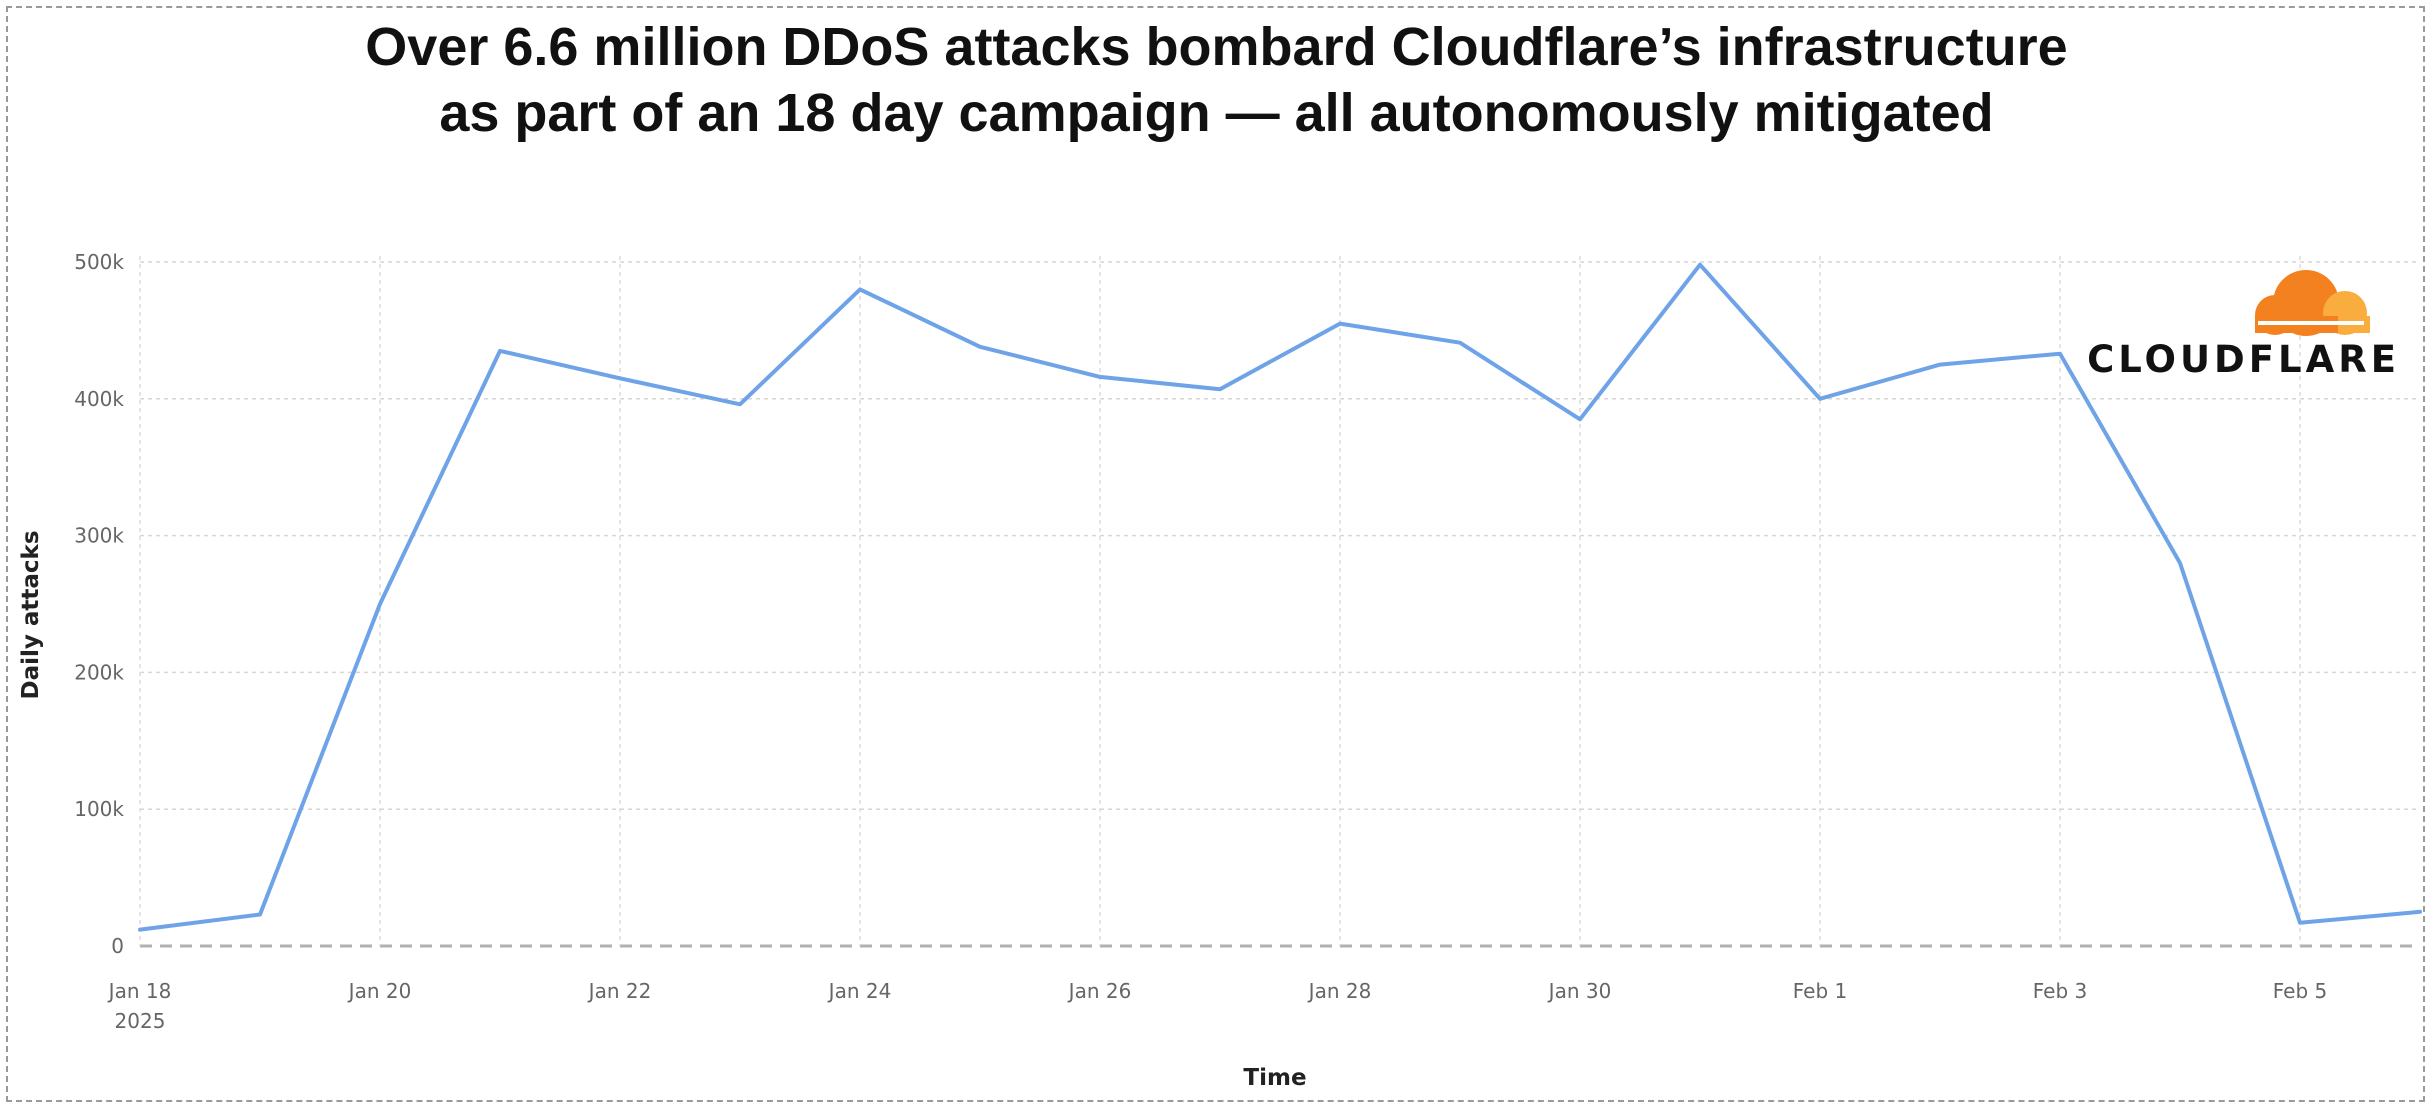 Image resolution: width=2433 pixels, height=1110 pixels. I want to click on y-axis-ticks: 0 100k 200k 300k 400k 500k, so click(99, 604).